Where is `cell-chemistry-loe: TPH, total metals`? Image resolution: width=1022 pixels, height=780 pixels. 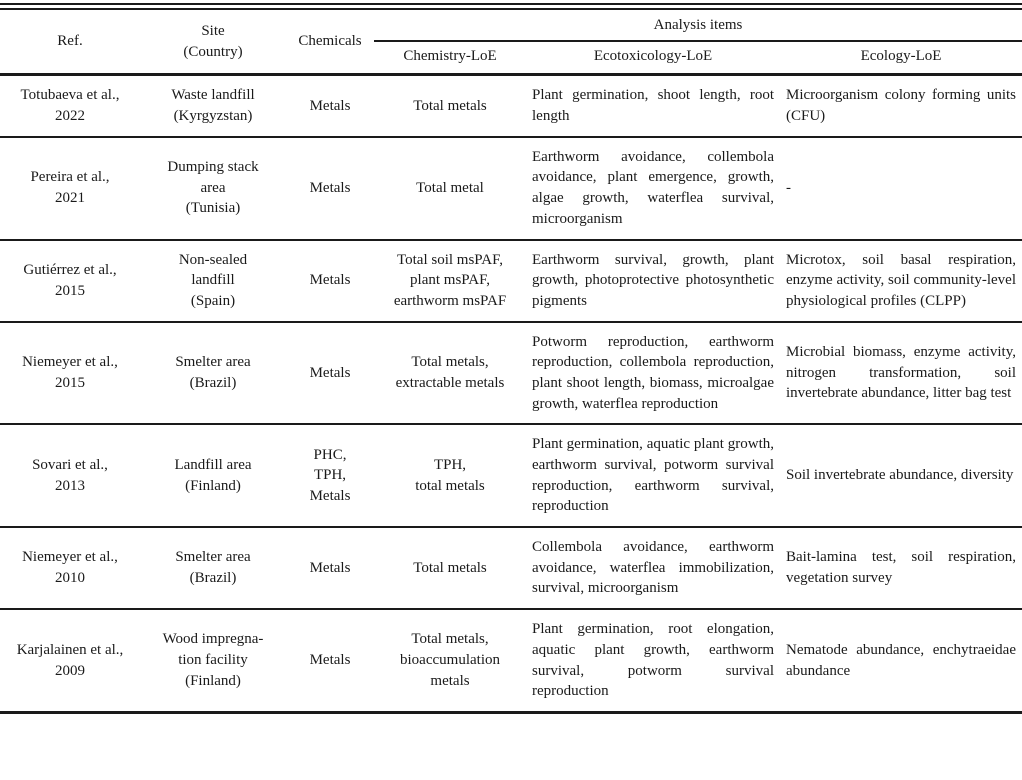 cell-chemistry-loe: TPH, total metals is located at coordinates (450, 476).